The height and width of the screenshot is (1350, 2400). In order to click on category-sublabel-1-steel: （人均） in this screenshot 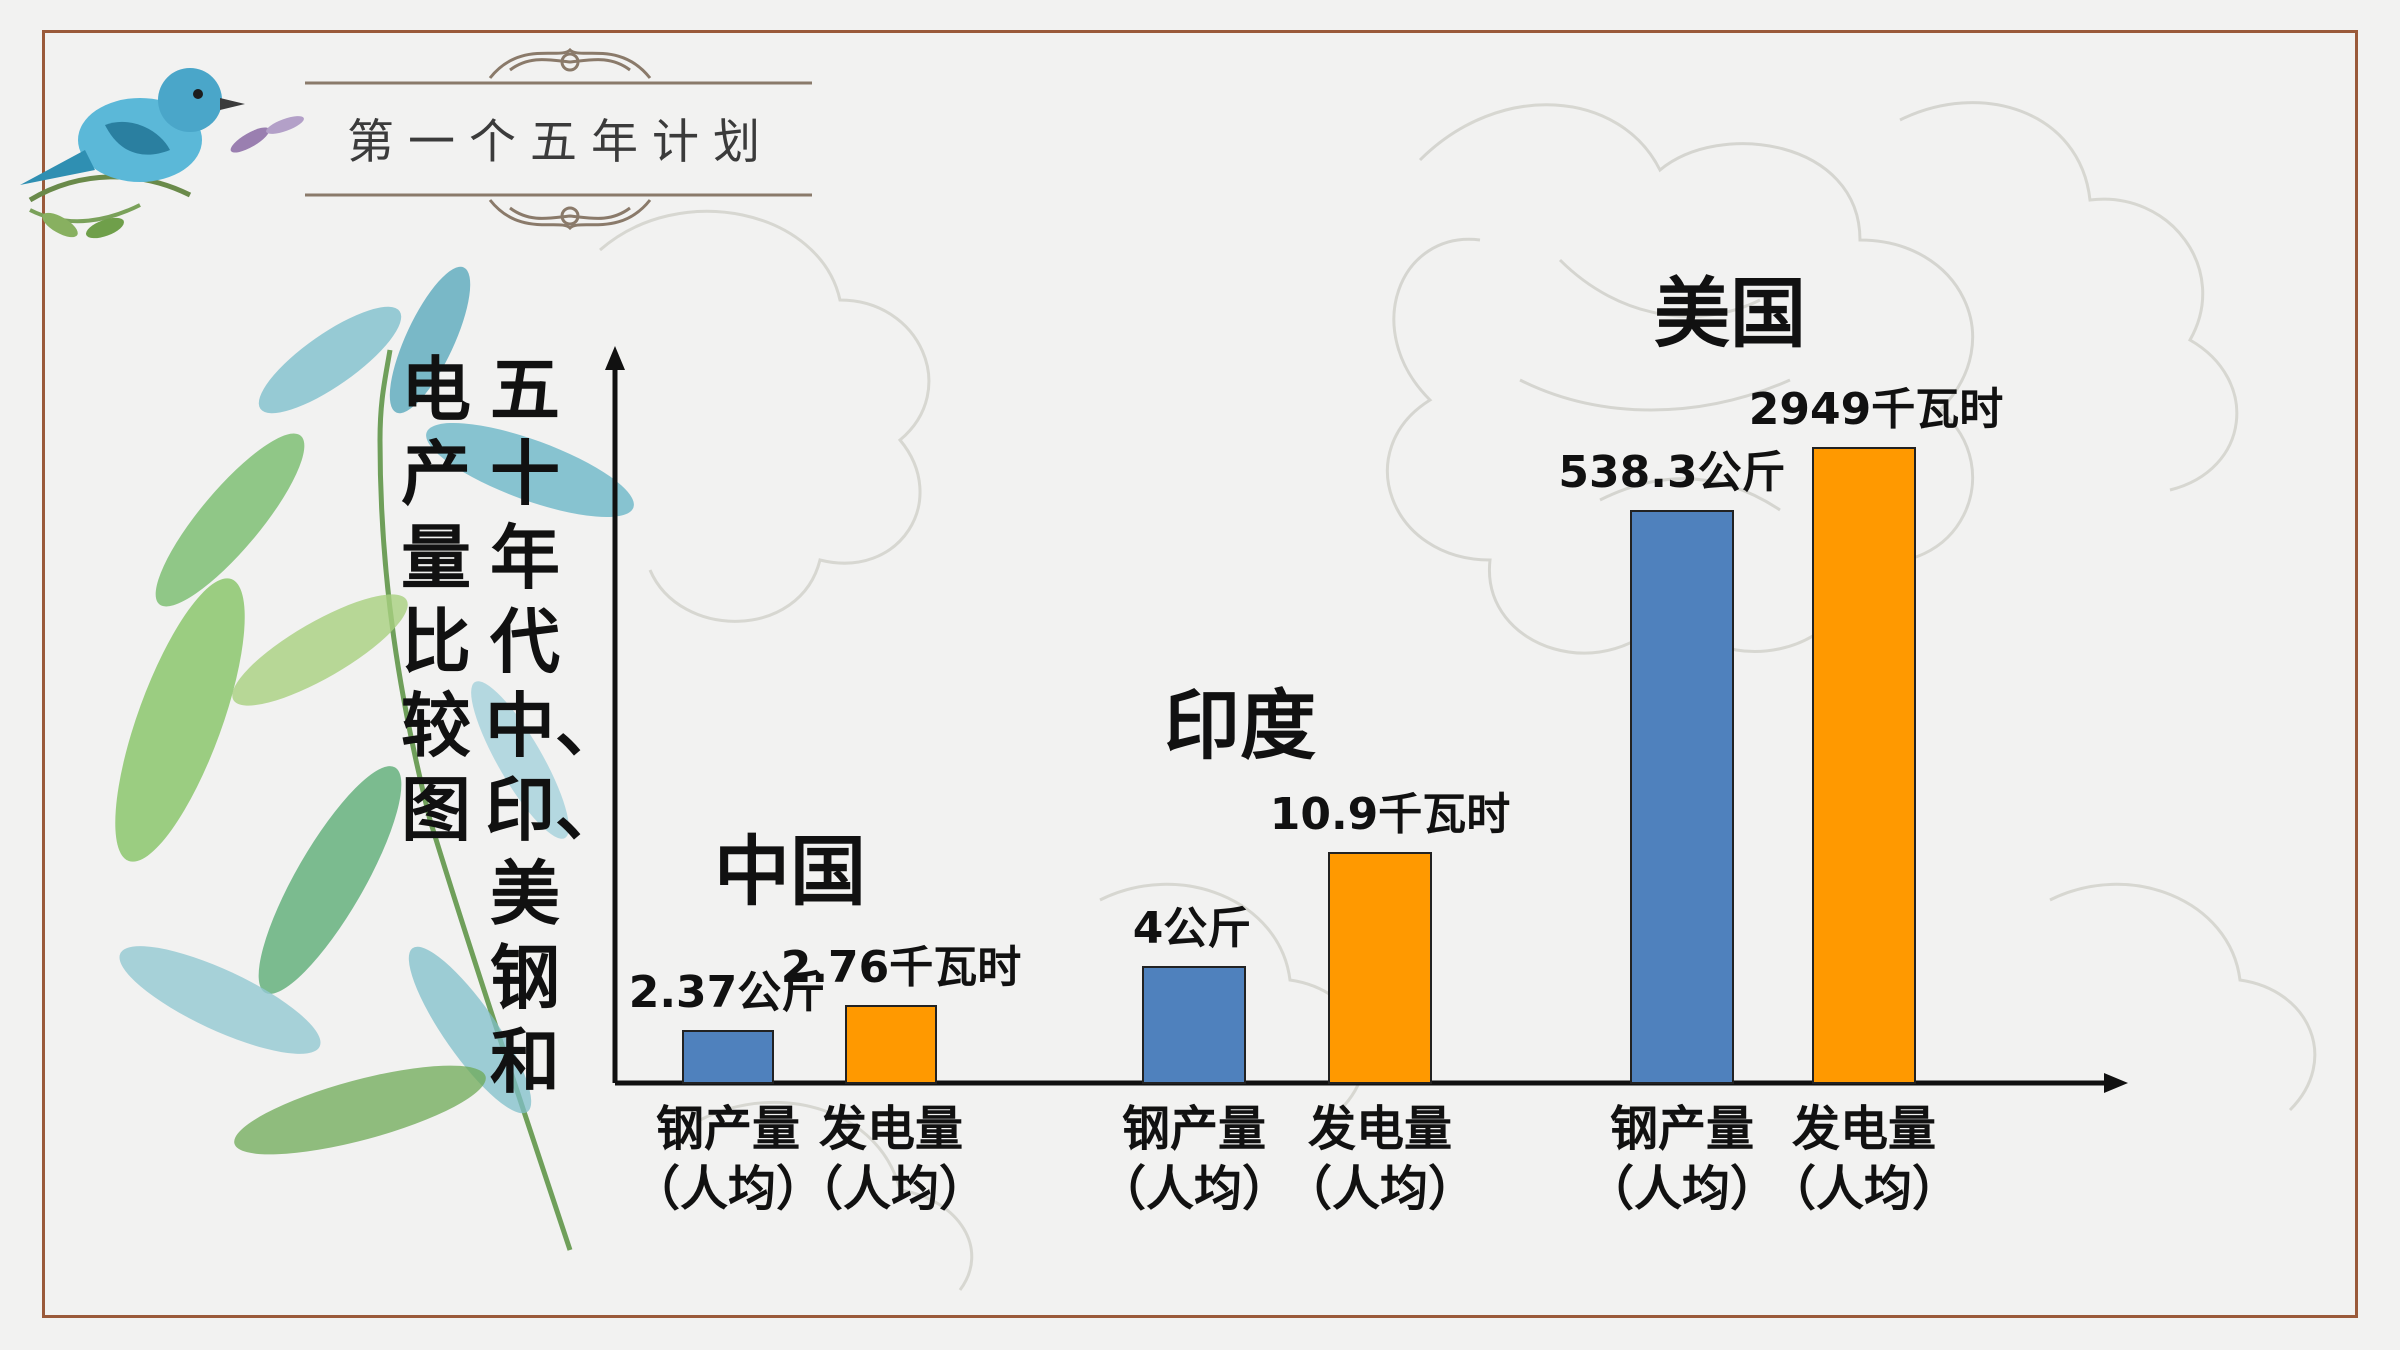, I will do `click(1194, 1189)`.